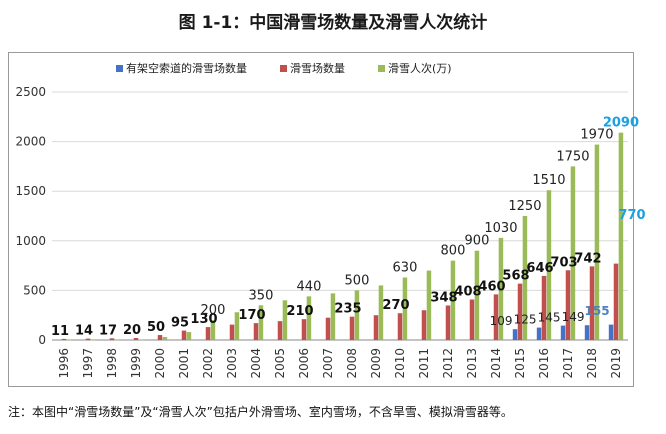 This screenshot has height=434, width=666. What do you see at coordinates (500, 228) in the screenshot?
I see `data-label: 1030` at bounding box center [500, 228].